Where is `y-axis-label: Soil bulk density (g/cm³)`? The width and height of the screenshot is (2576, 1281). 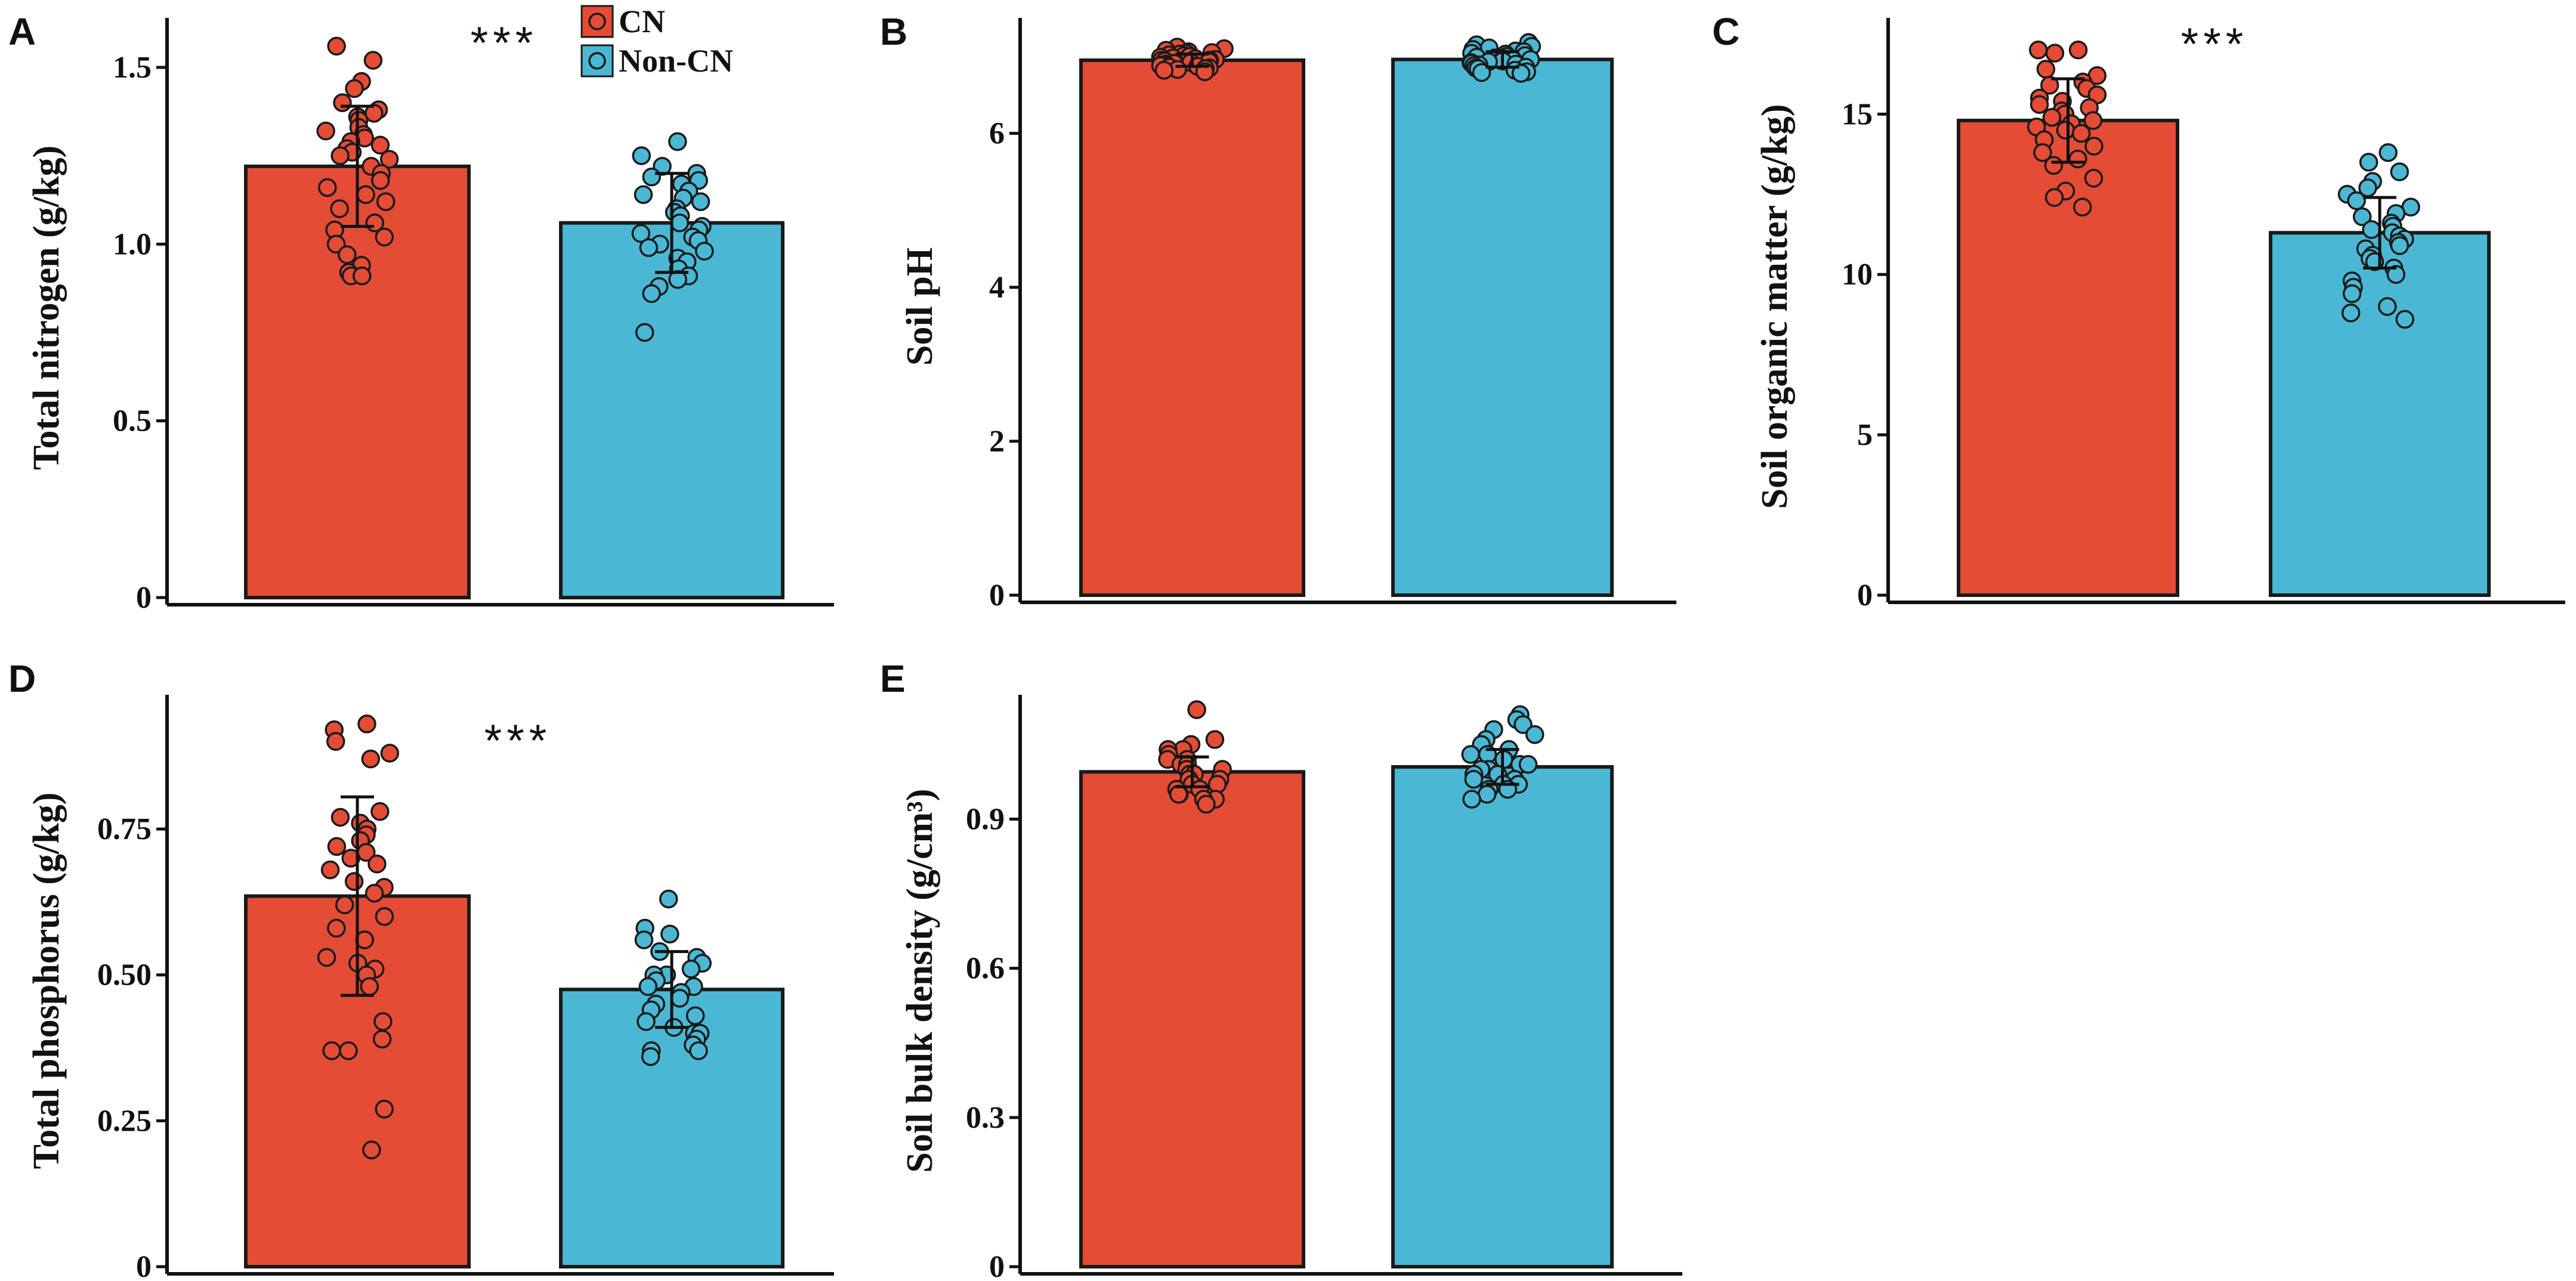
y-axis-label: Soil bulk density (g/cm³) is located at coordinates (920, 981).